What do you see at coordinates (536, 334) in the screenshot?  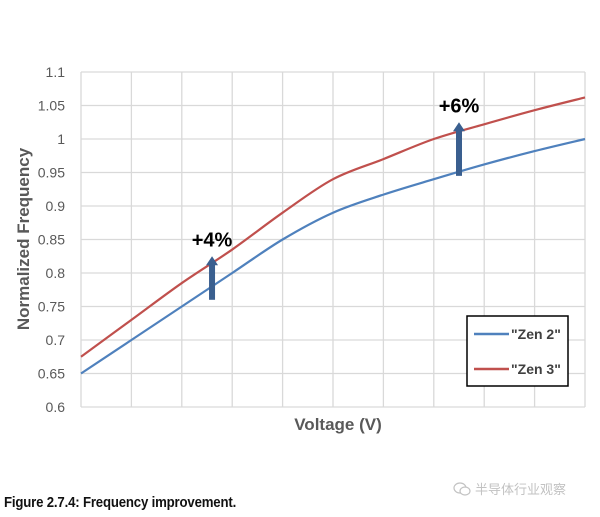 I see `legend-label-zen2: "Zen 2"` at bounding box center [536, 334].